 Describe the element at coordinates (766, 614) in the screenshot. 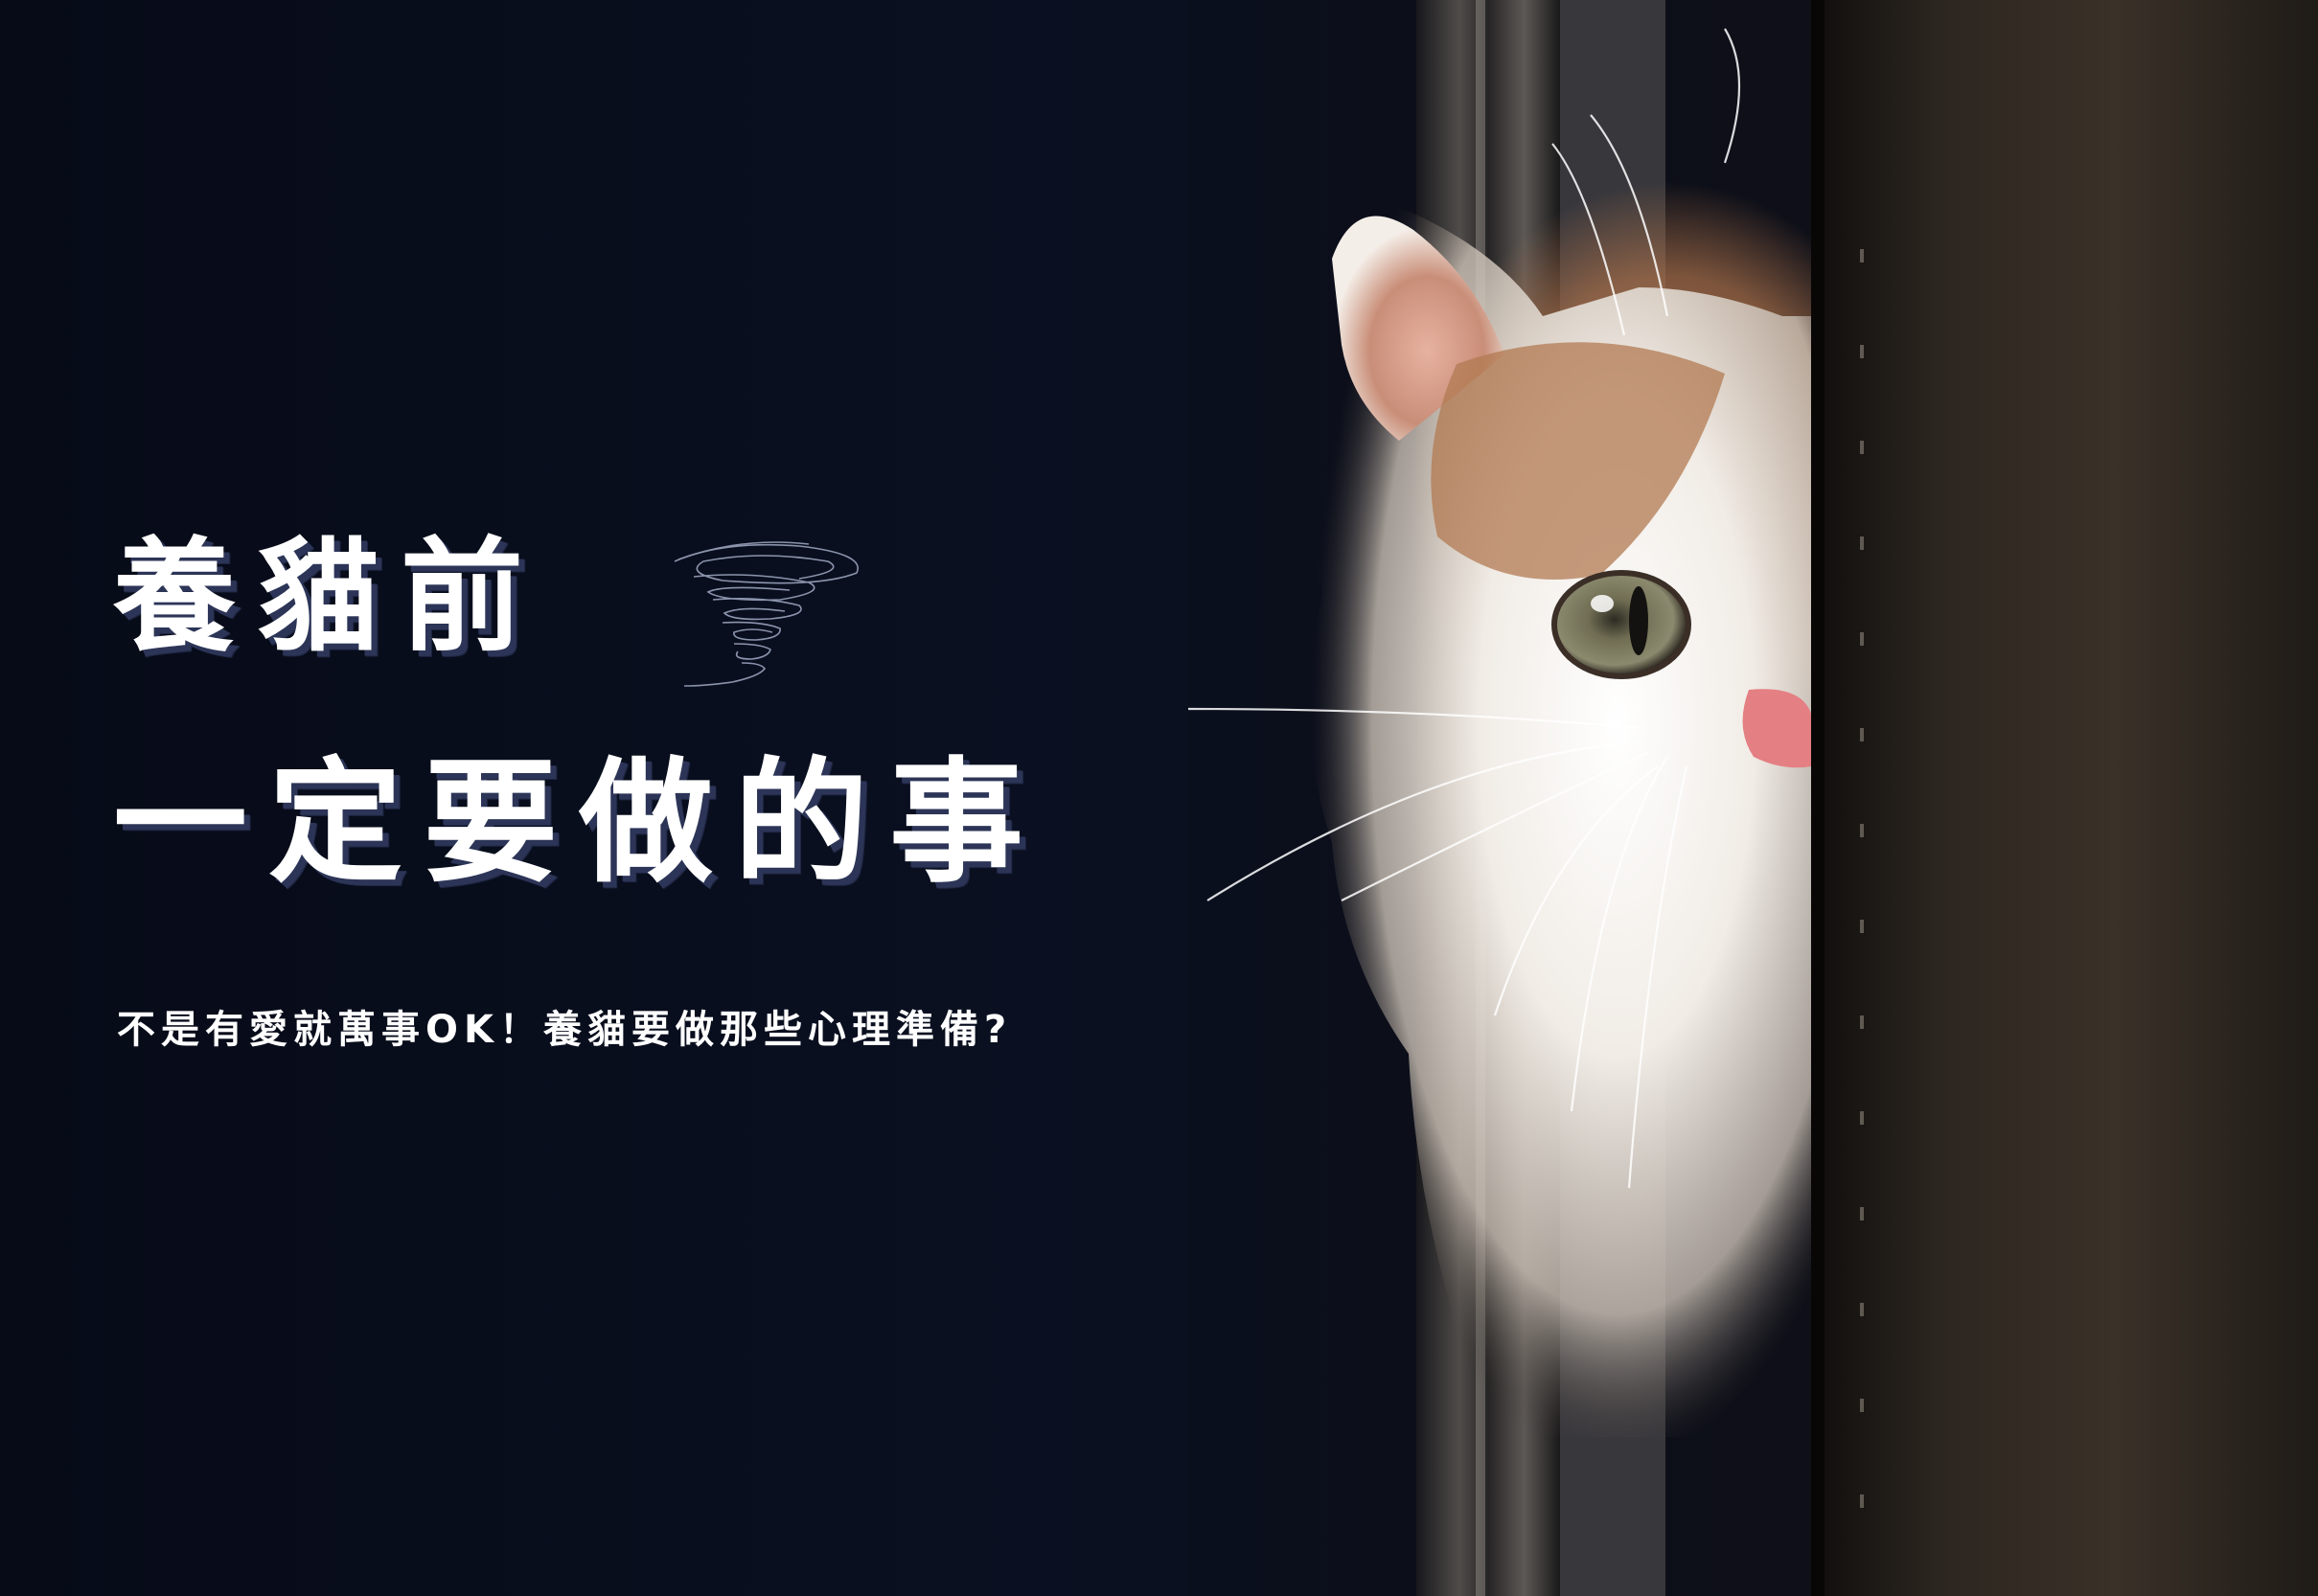

I see `scribble-doodle-icon` at that location.